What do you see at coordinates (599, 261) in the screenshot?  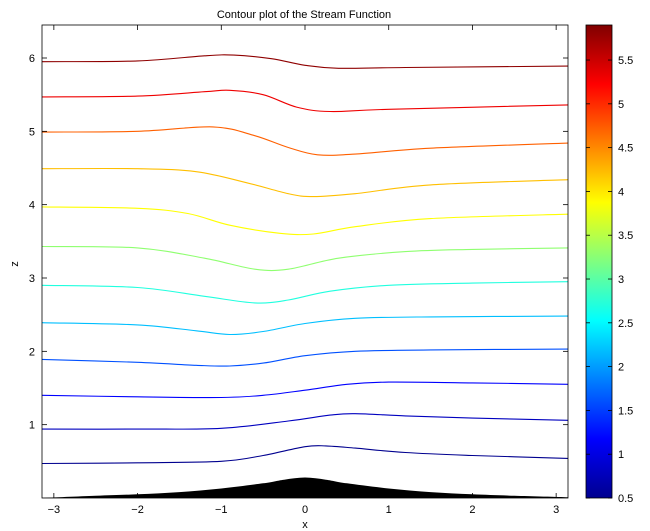 I see `colorbar-gradient` at bounding box center [599, 261].